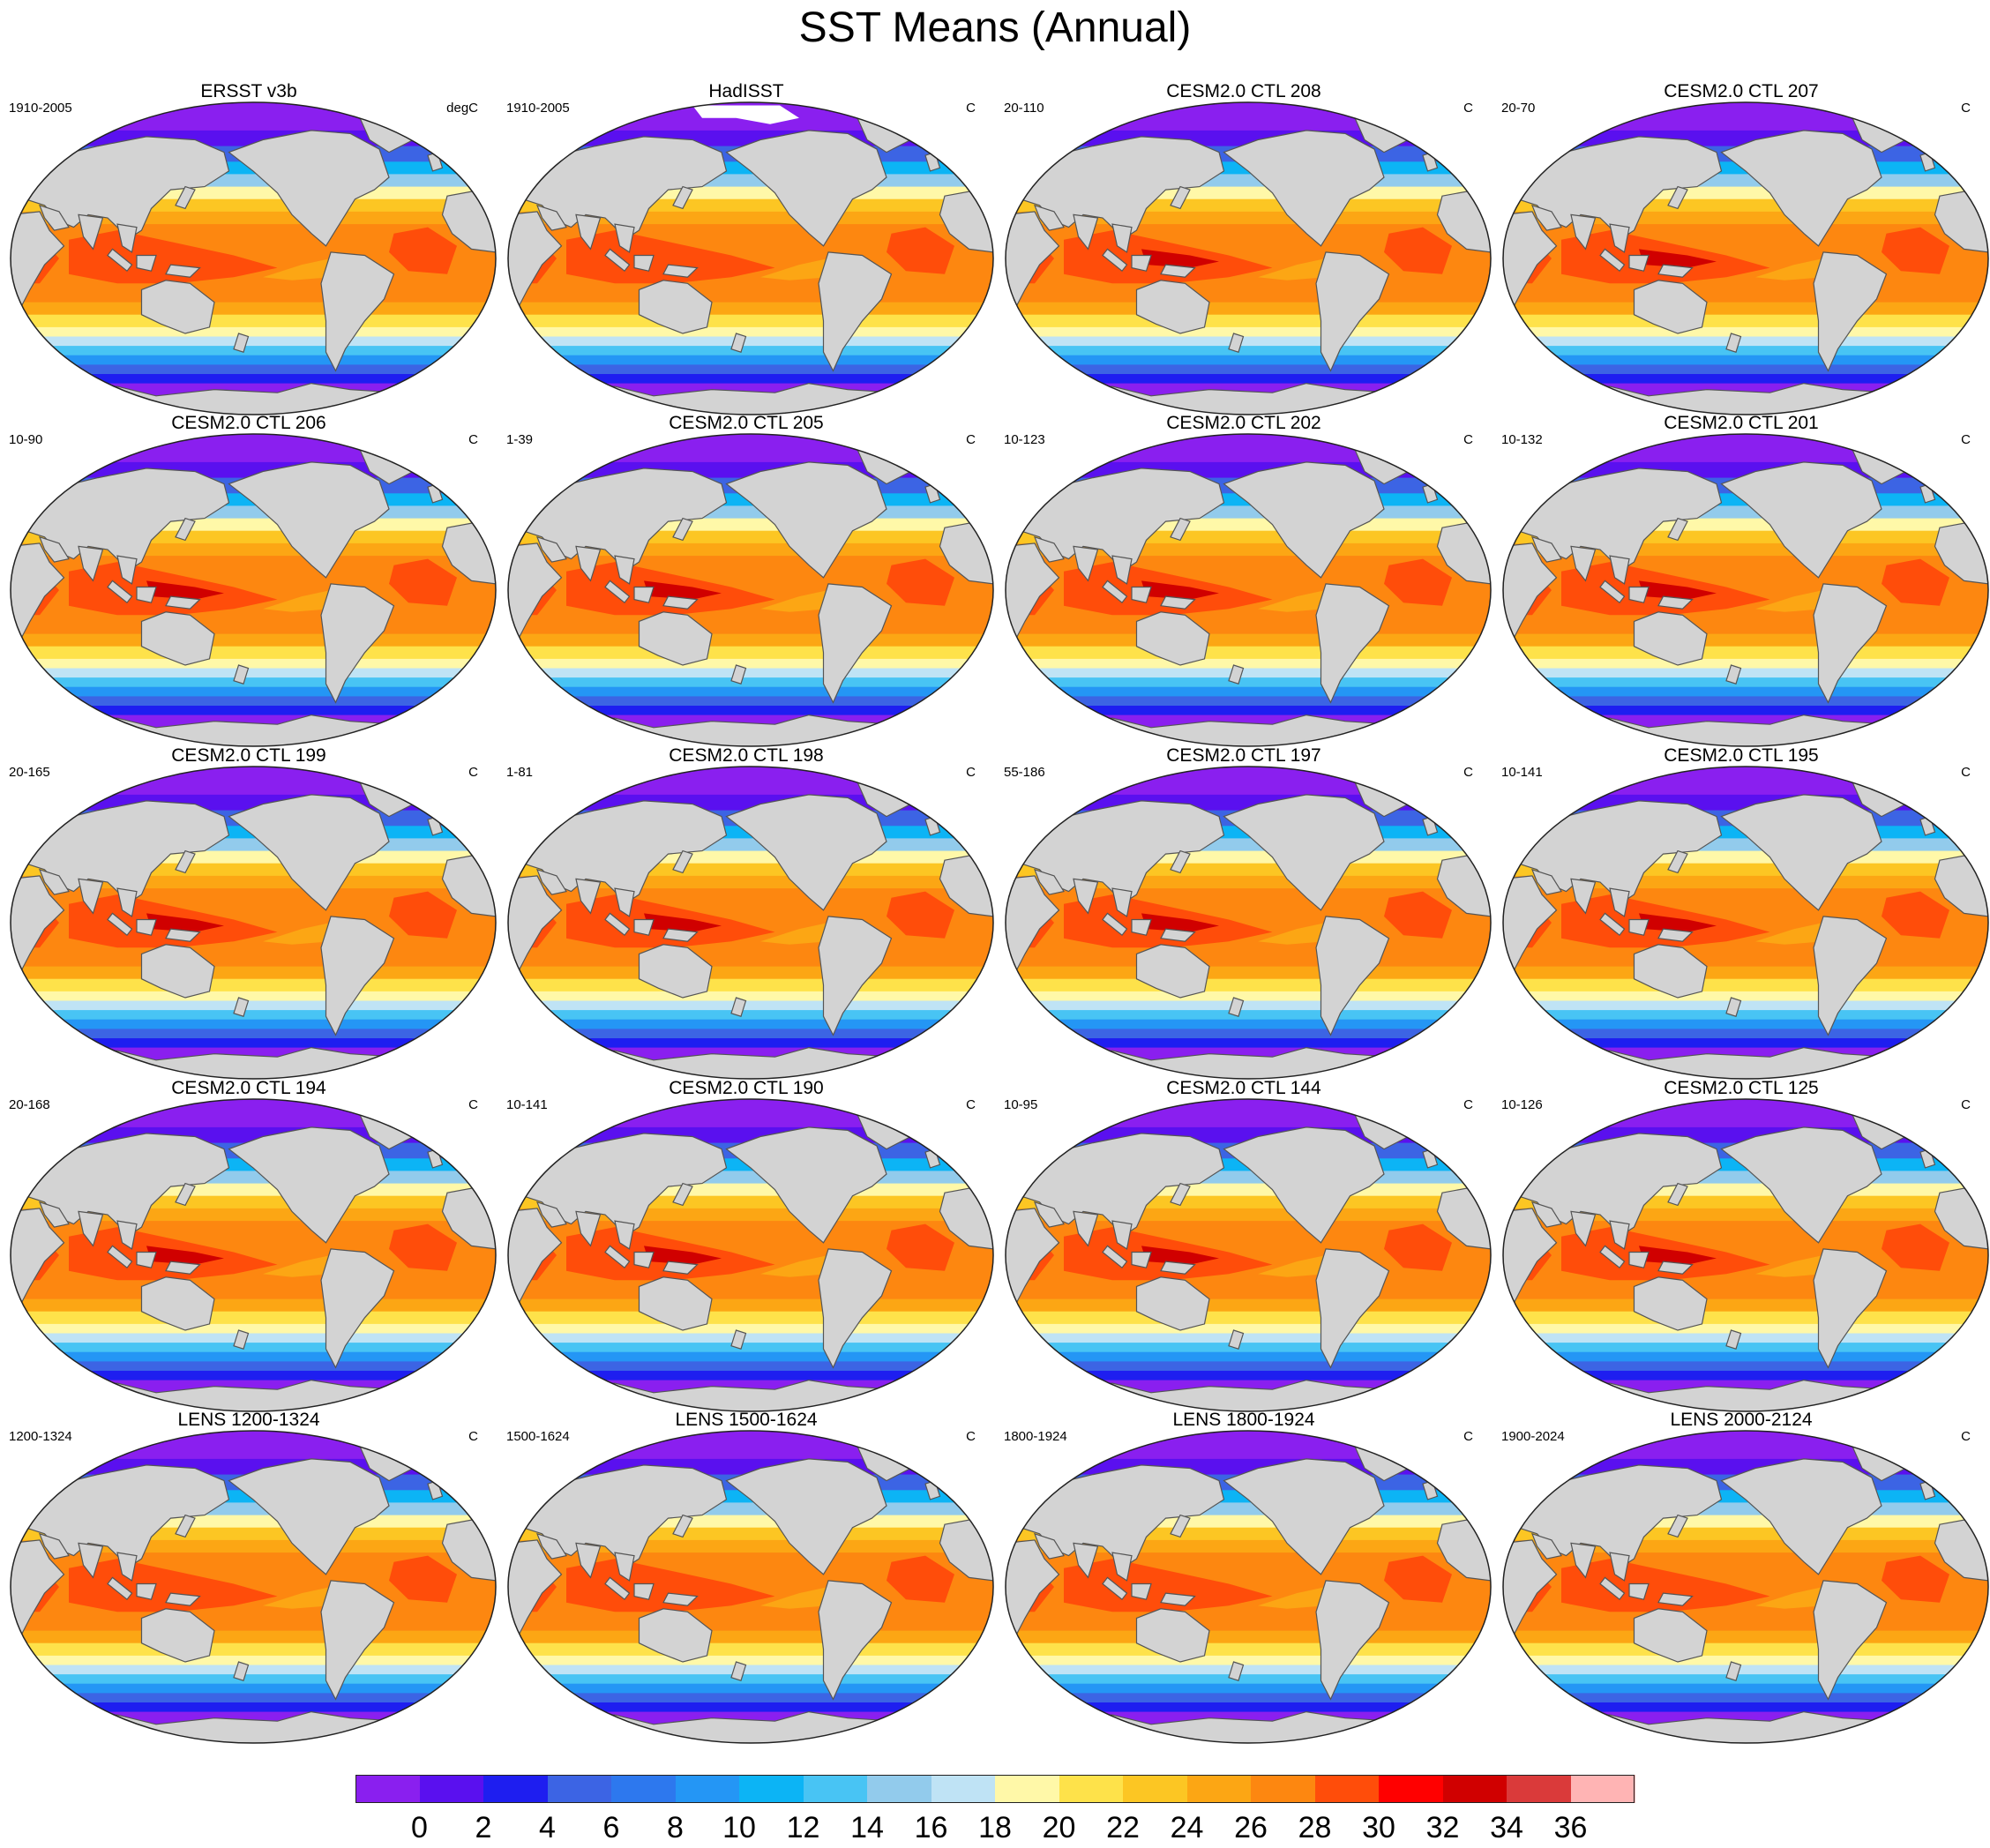 The image size is (1990, 1848). Describe the element at coordinates (1741, 423) in the screenshot. I see `panel-title: CESM2.0 CTL 201` at that location.